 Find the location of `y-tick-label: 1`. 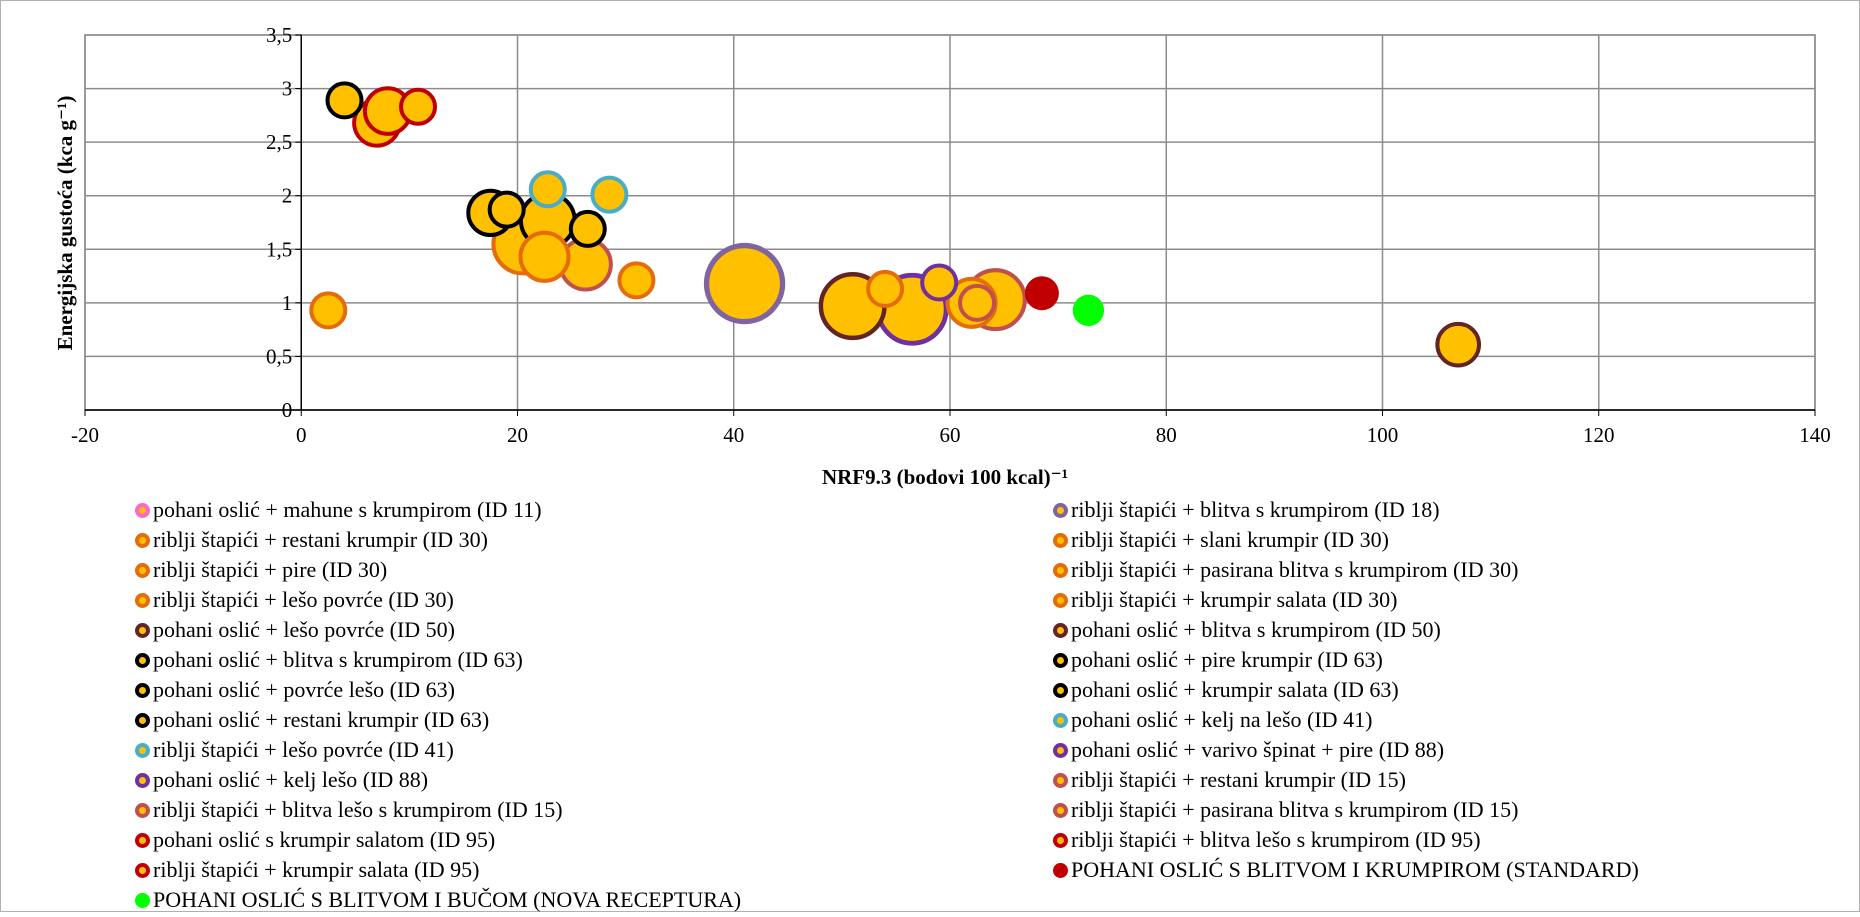

y-tick-label: 1 is located at coordinates (287, 303).